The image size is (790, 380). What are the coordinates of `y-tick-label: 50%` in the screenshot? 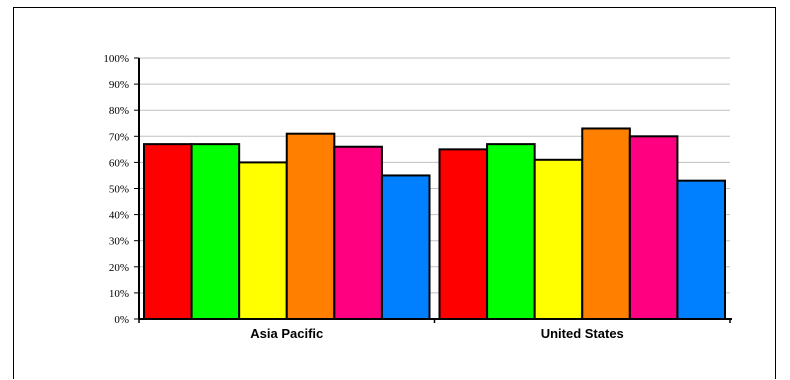 It's located at (119, 190).